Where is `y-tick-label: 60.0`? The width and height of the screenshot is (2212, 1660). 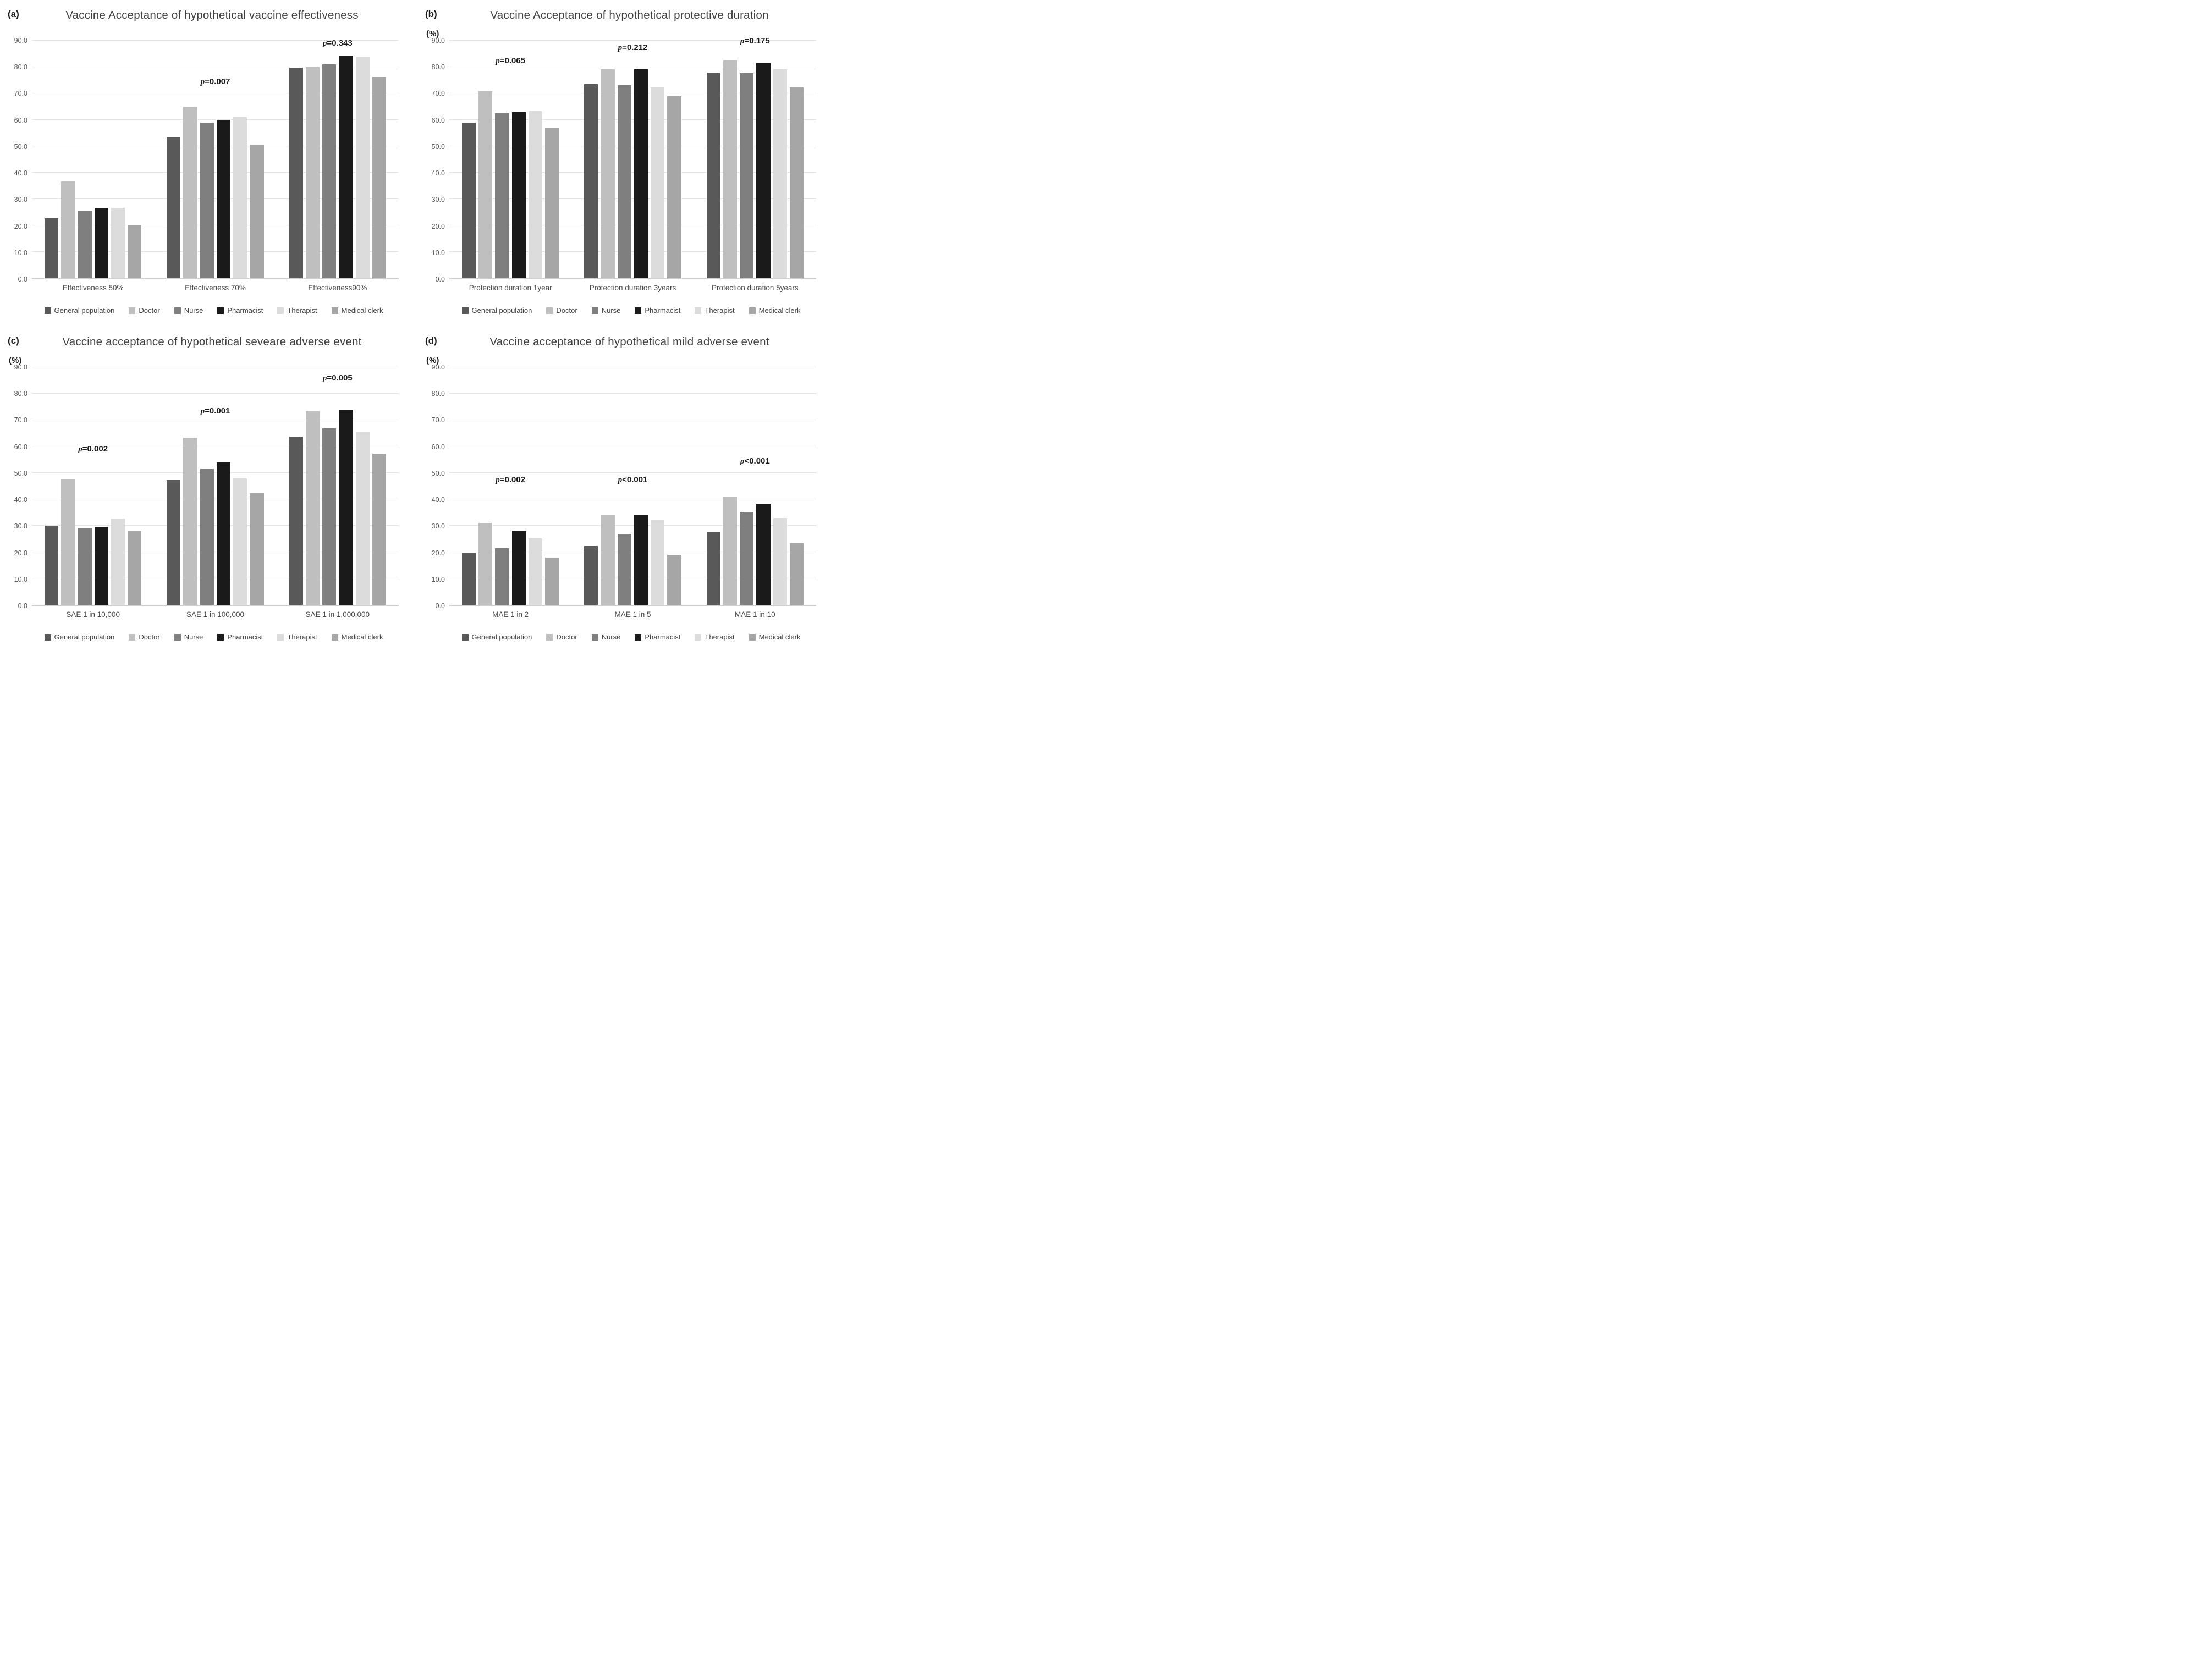 y-tick-label: 60.0 is located at coordinates (438, 120).